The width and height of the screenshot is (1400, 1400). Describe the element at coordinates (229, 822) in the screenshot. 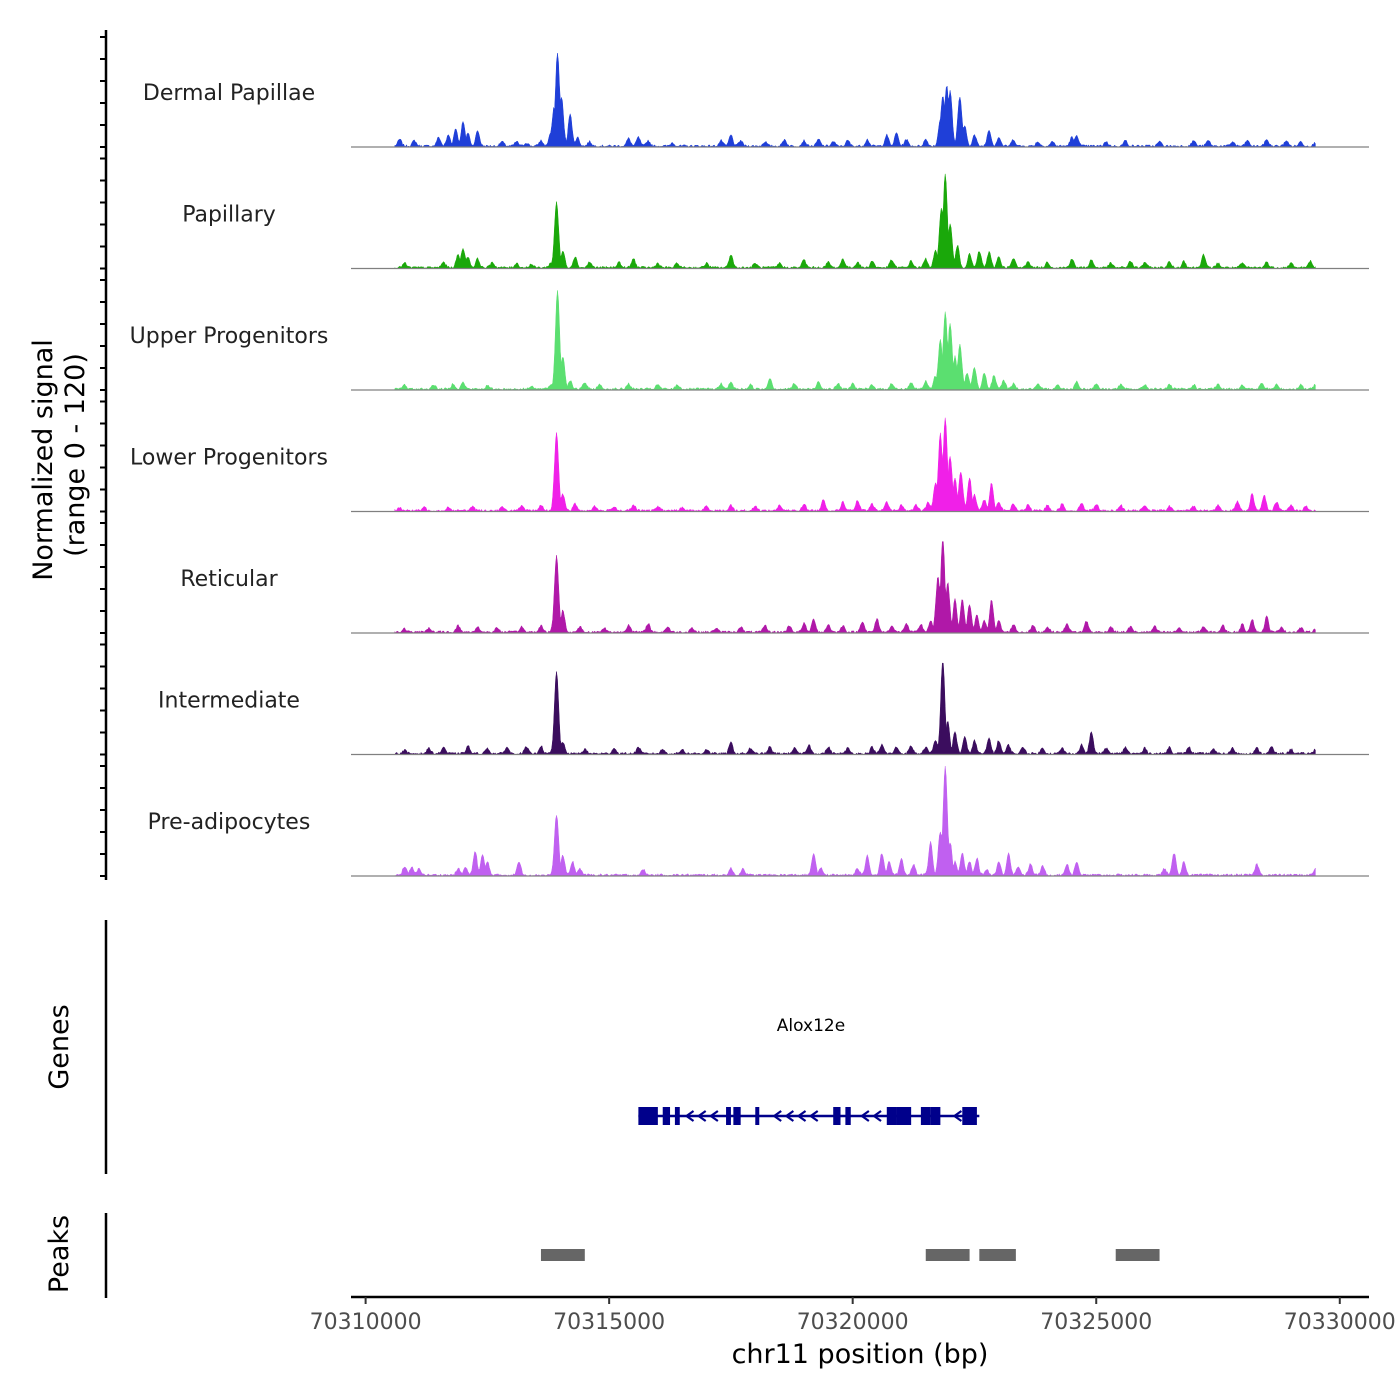

I see `track-label: Pre-adipocytes` at that location.